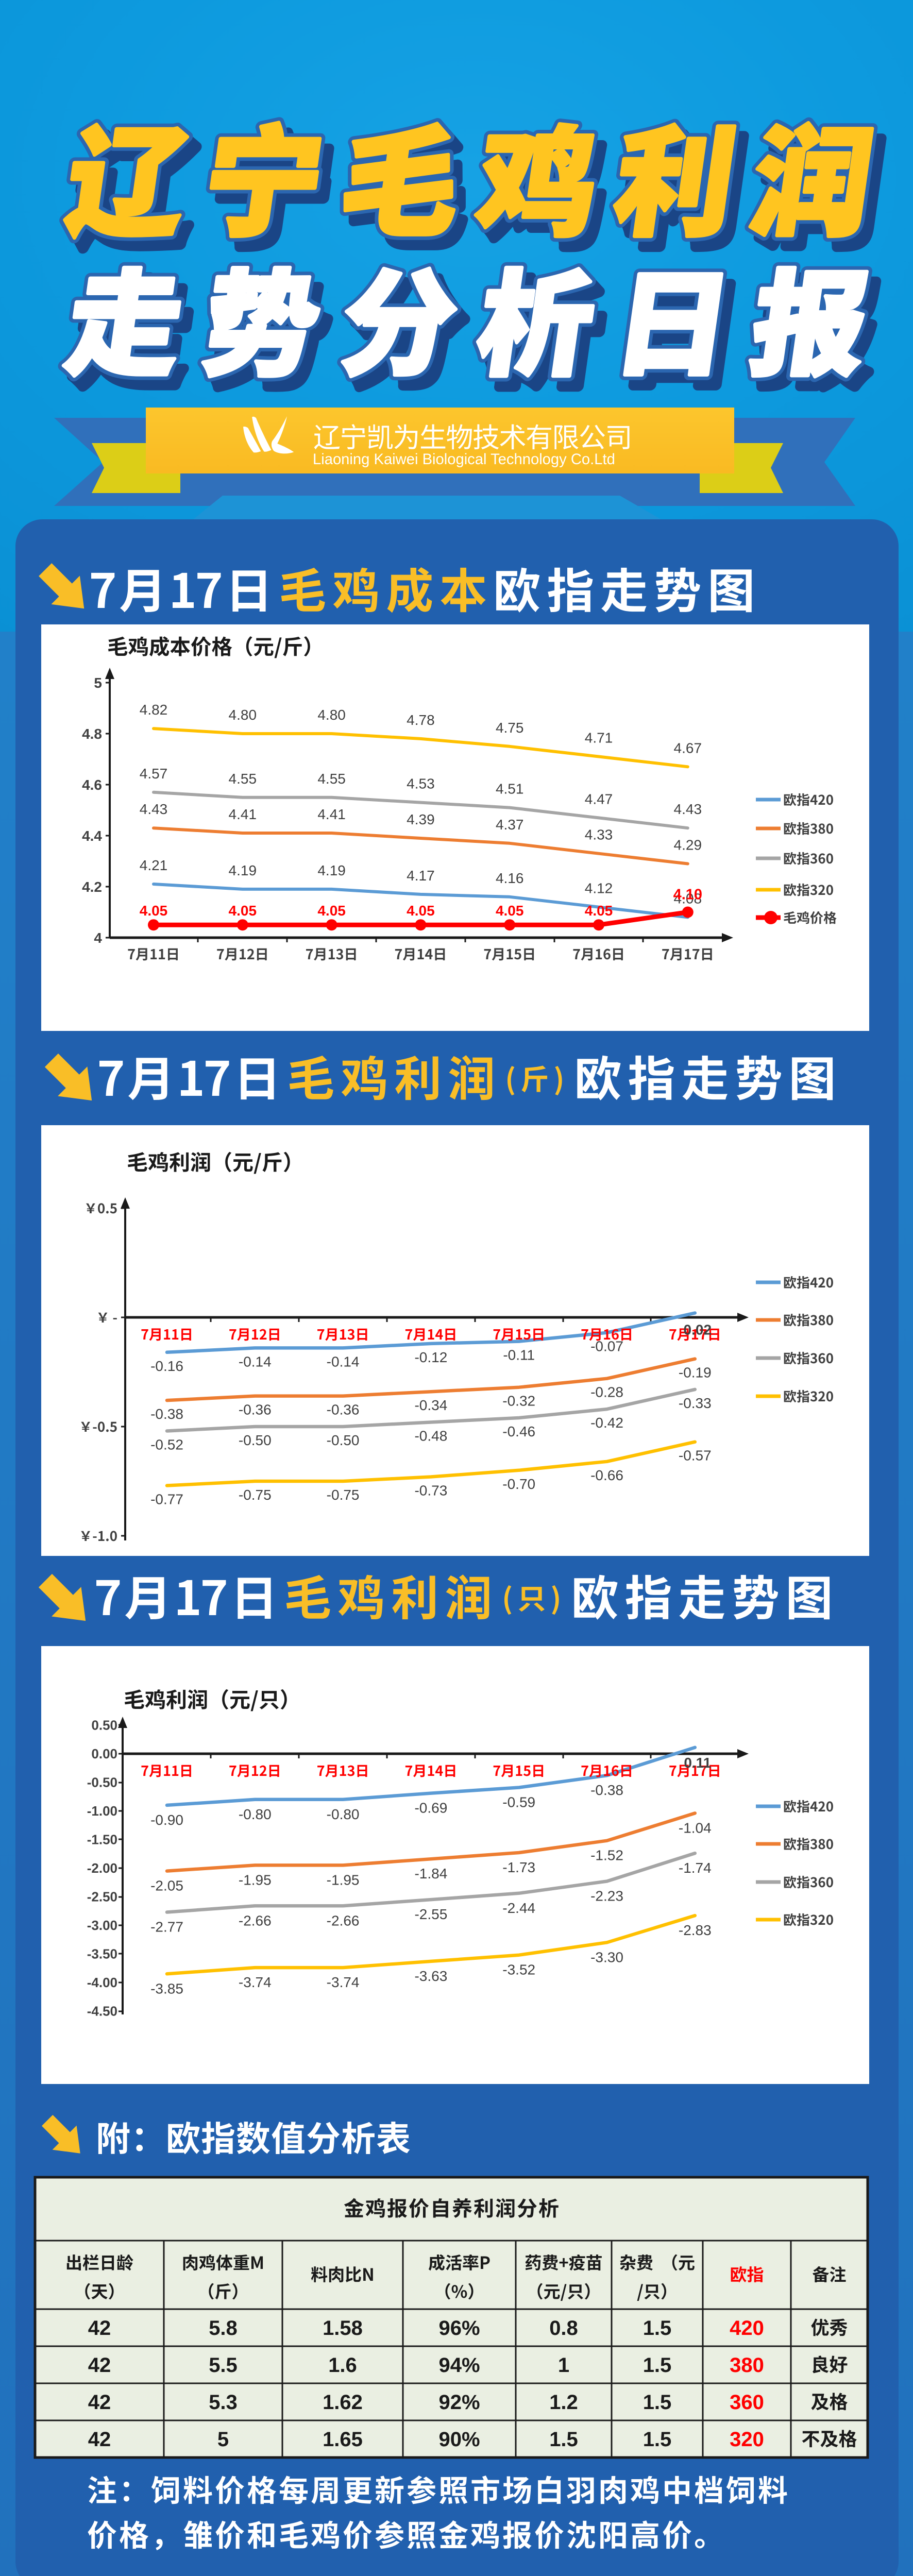  Describe the element at coordinates (747, 2365) in the screenshot. I see `svg-text: 380` at that location.